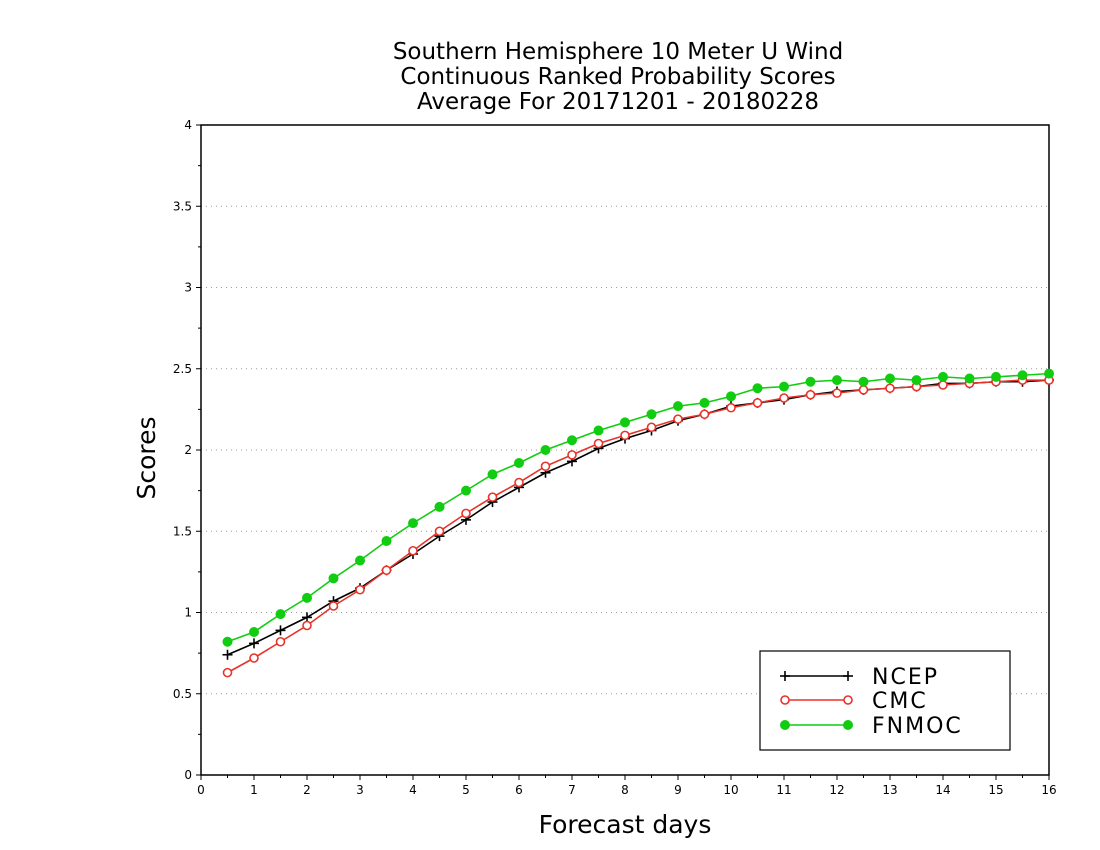 Image resolution: width=1100 pixels, height=850 pixels. I want to click on legend-label-cmc: CMC, so click(900, 701).